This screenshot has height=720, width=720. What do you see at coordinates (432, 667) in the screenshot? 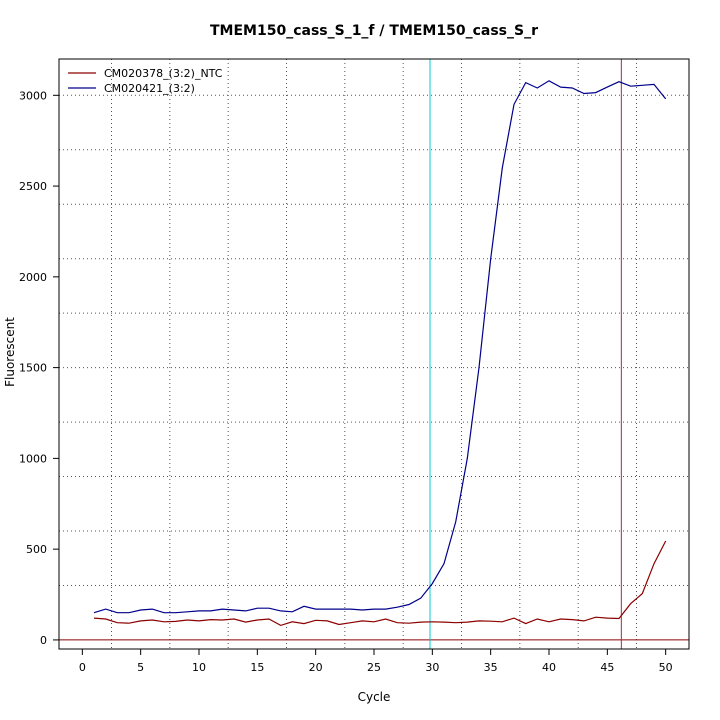
I see `x-tick-label: 30` at bounding box center [432, 667].